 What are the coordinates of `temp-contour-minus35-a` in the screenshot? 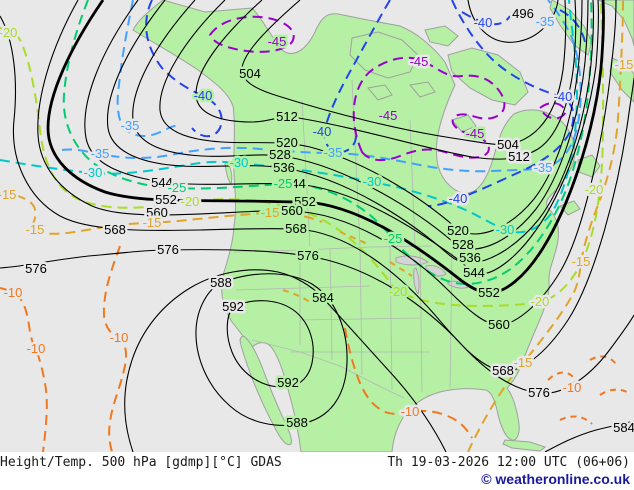 It's located at (148, 68).